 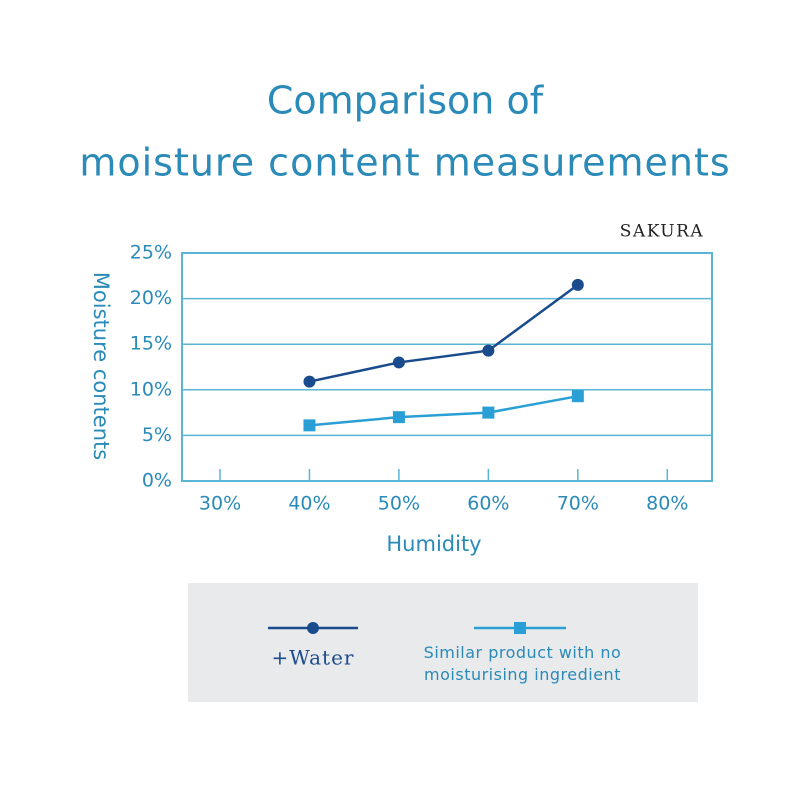 I want to click on y-tick-label: 5%, so click(x=157, y=435).